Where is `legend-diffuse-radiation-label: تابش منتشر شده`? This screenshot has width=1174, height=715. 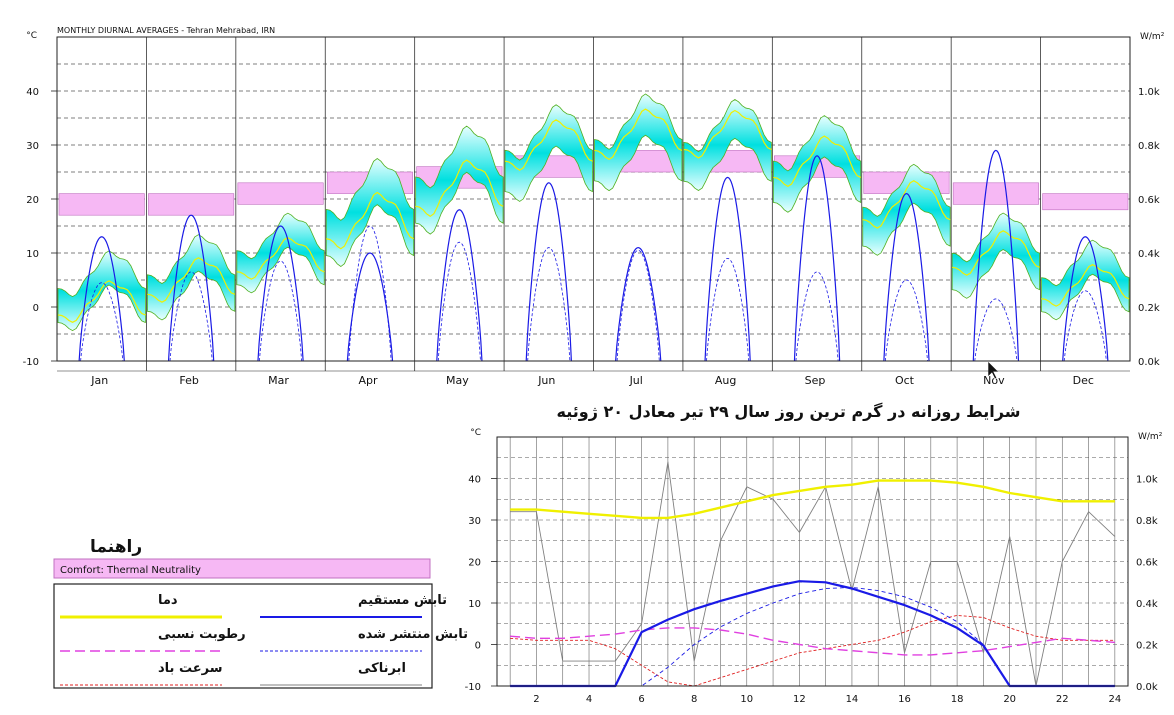 legend-diffuse-radiation-label: تابش منتشر شده is located at coordinates (413, 634).